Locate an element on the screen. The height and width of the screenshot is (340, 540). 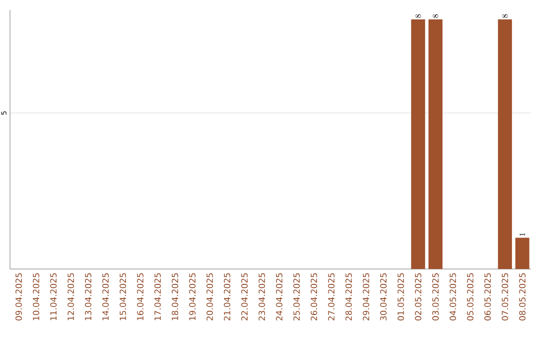
x-tick-label: 12.04.2025 is located at coordinates (71, 296).